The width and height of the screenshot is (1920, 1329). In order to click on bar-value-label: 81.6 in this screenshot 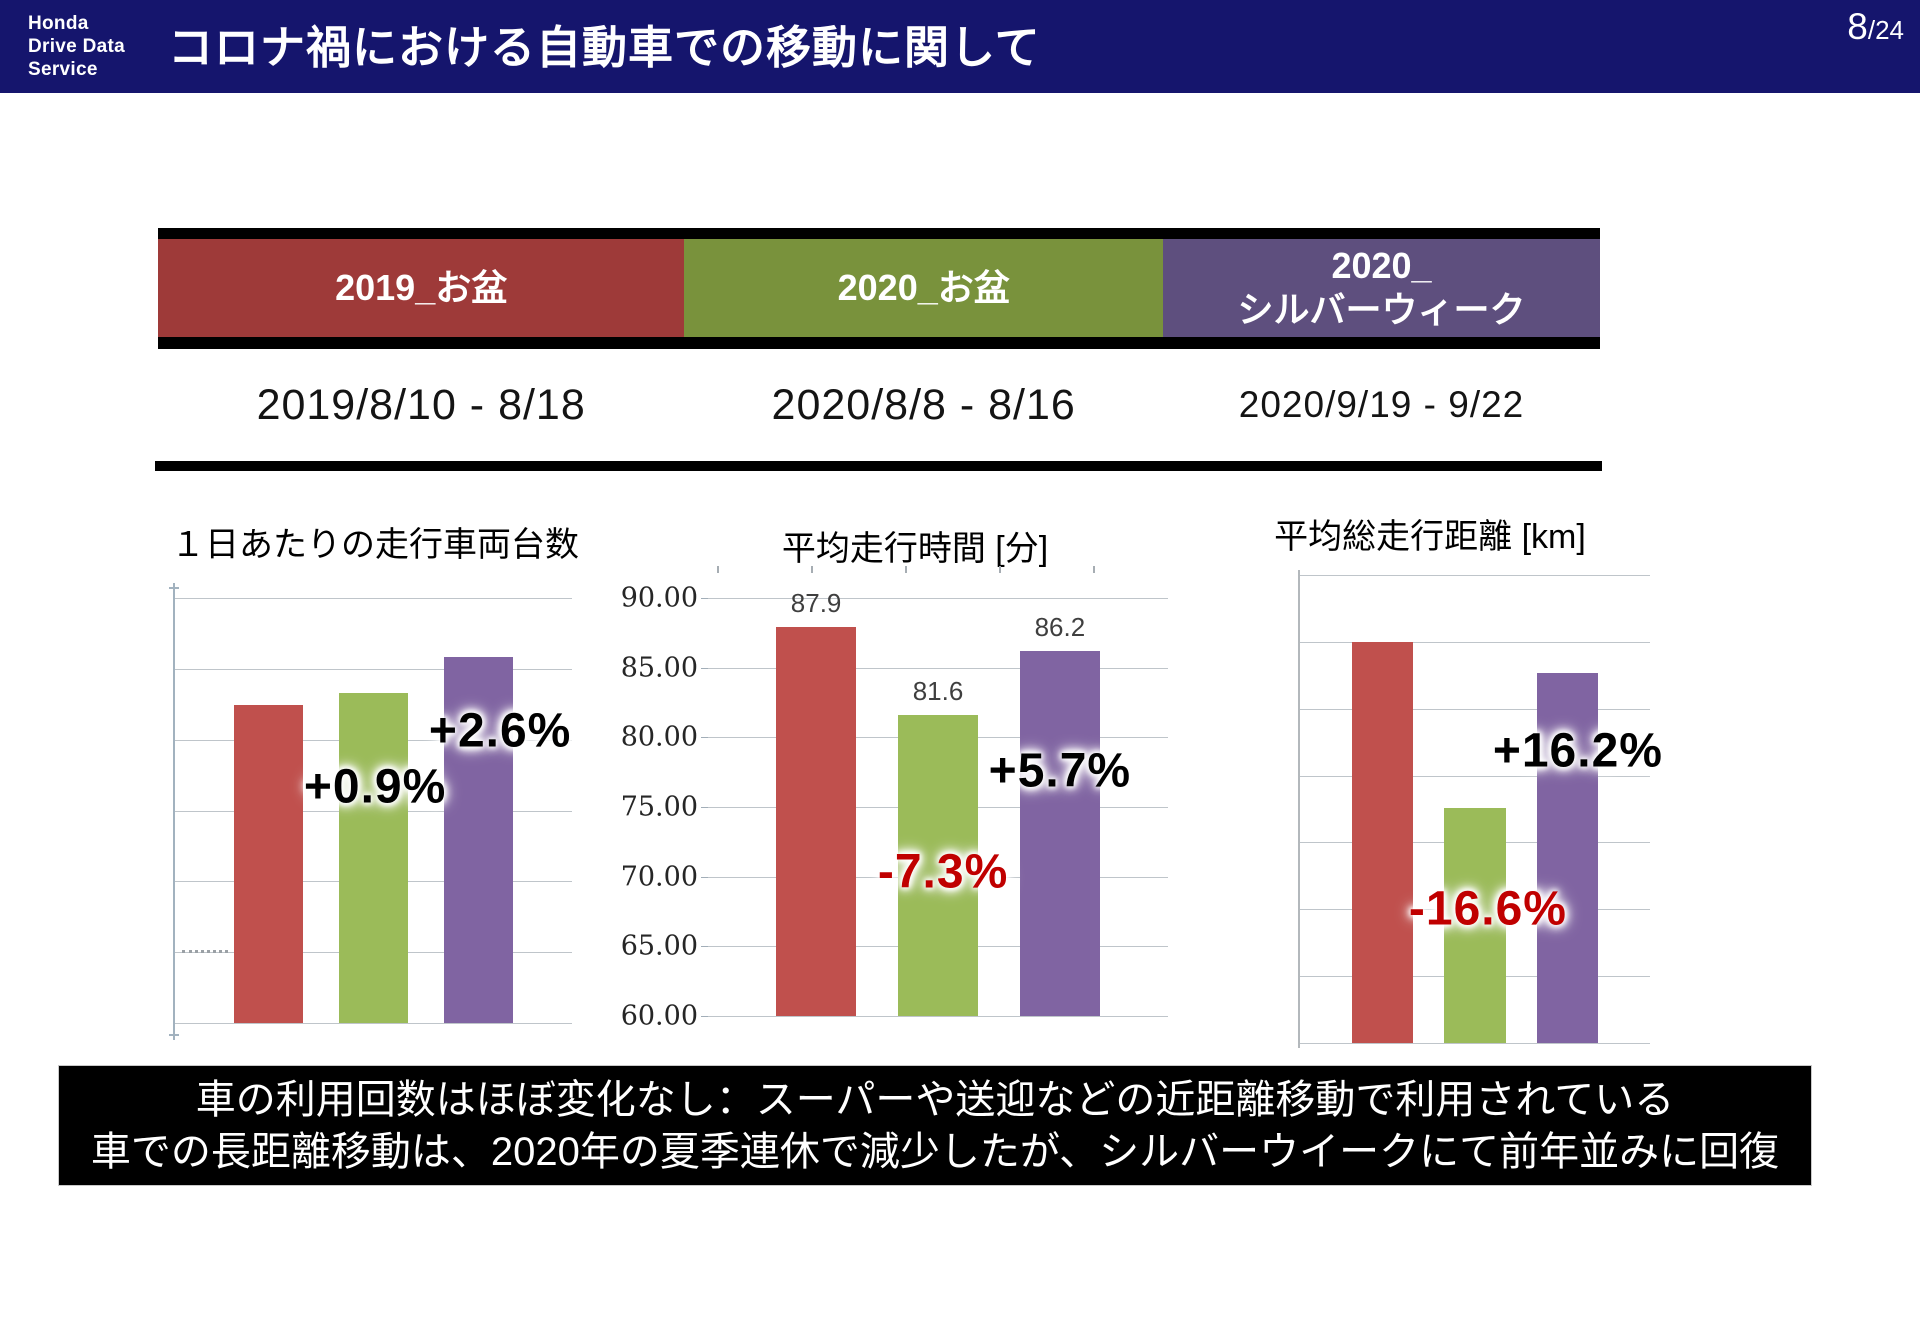, I will do `click(938, 691)`.